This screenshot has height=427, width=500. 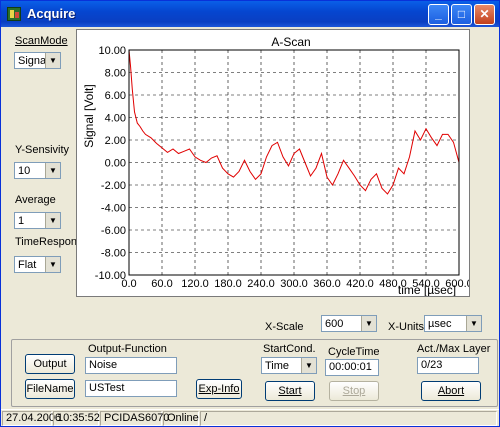 What do you see at coordinates (76, 418) in the screenshot?
I see `status-time: 10:35:52` at bounding box center [76, 418].